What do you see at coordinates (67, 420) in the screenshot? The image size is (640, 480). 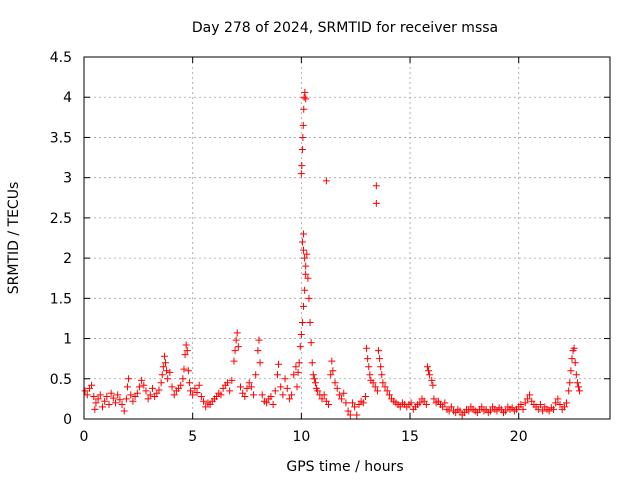 I see `y-tick-label: 0` at bounding box center [67, 420].